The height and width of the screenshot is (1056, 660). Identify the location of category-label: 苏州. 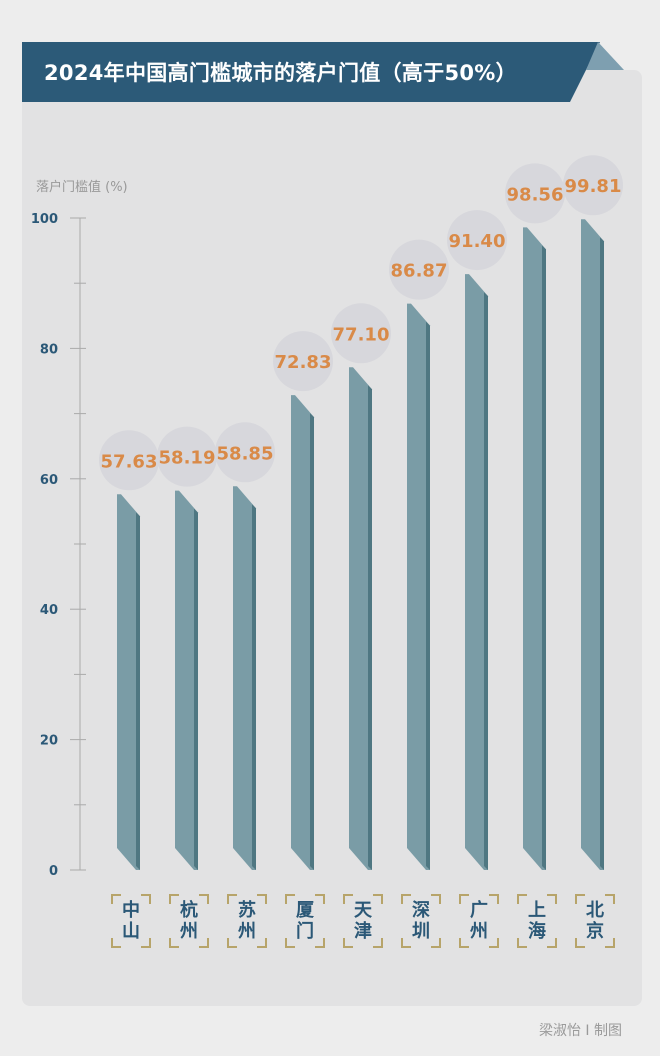
(247, 921).